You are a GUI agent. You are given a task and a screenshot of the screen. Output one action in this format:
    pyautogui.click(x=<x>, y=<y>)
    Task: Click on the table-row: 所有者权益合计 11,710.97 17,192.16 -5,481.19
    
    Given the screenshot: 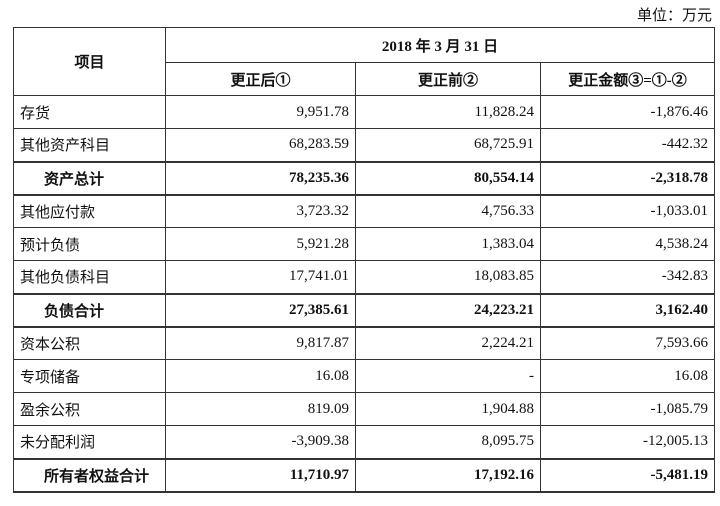 What is the action you would take?
    pyautogui.click(x=364, y=475)
    